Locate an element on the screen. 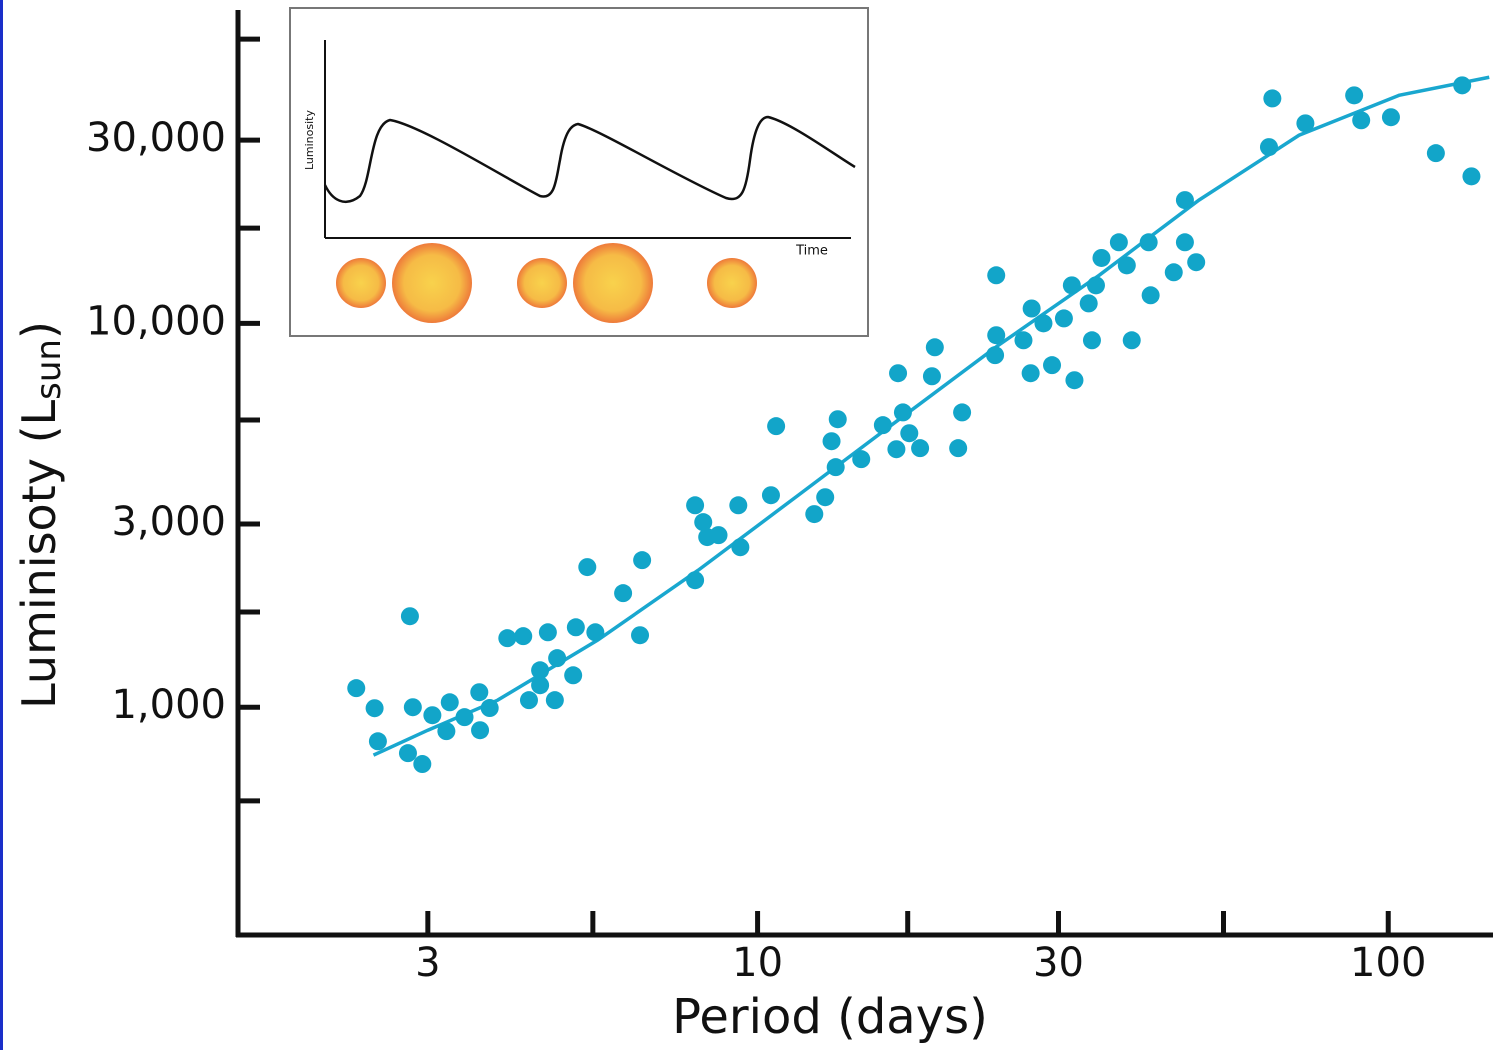  inset-x-label: Time is located at coordinates (811, 251).